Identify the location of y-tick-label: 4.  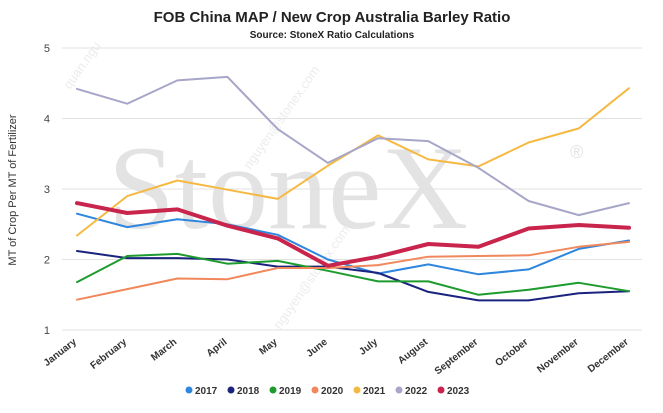
(47, 120).